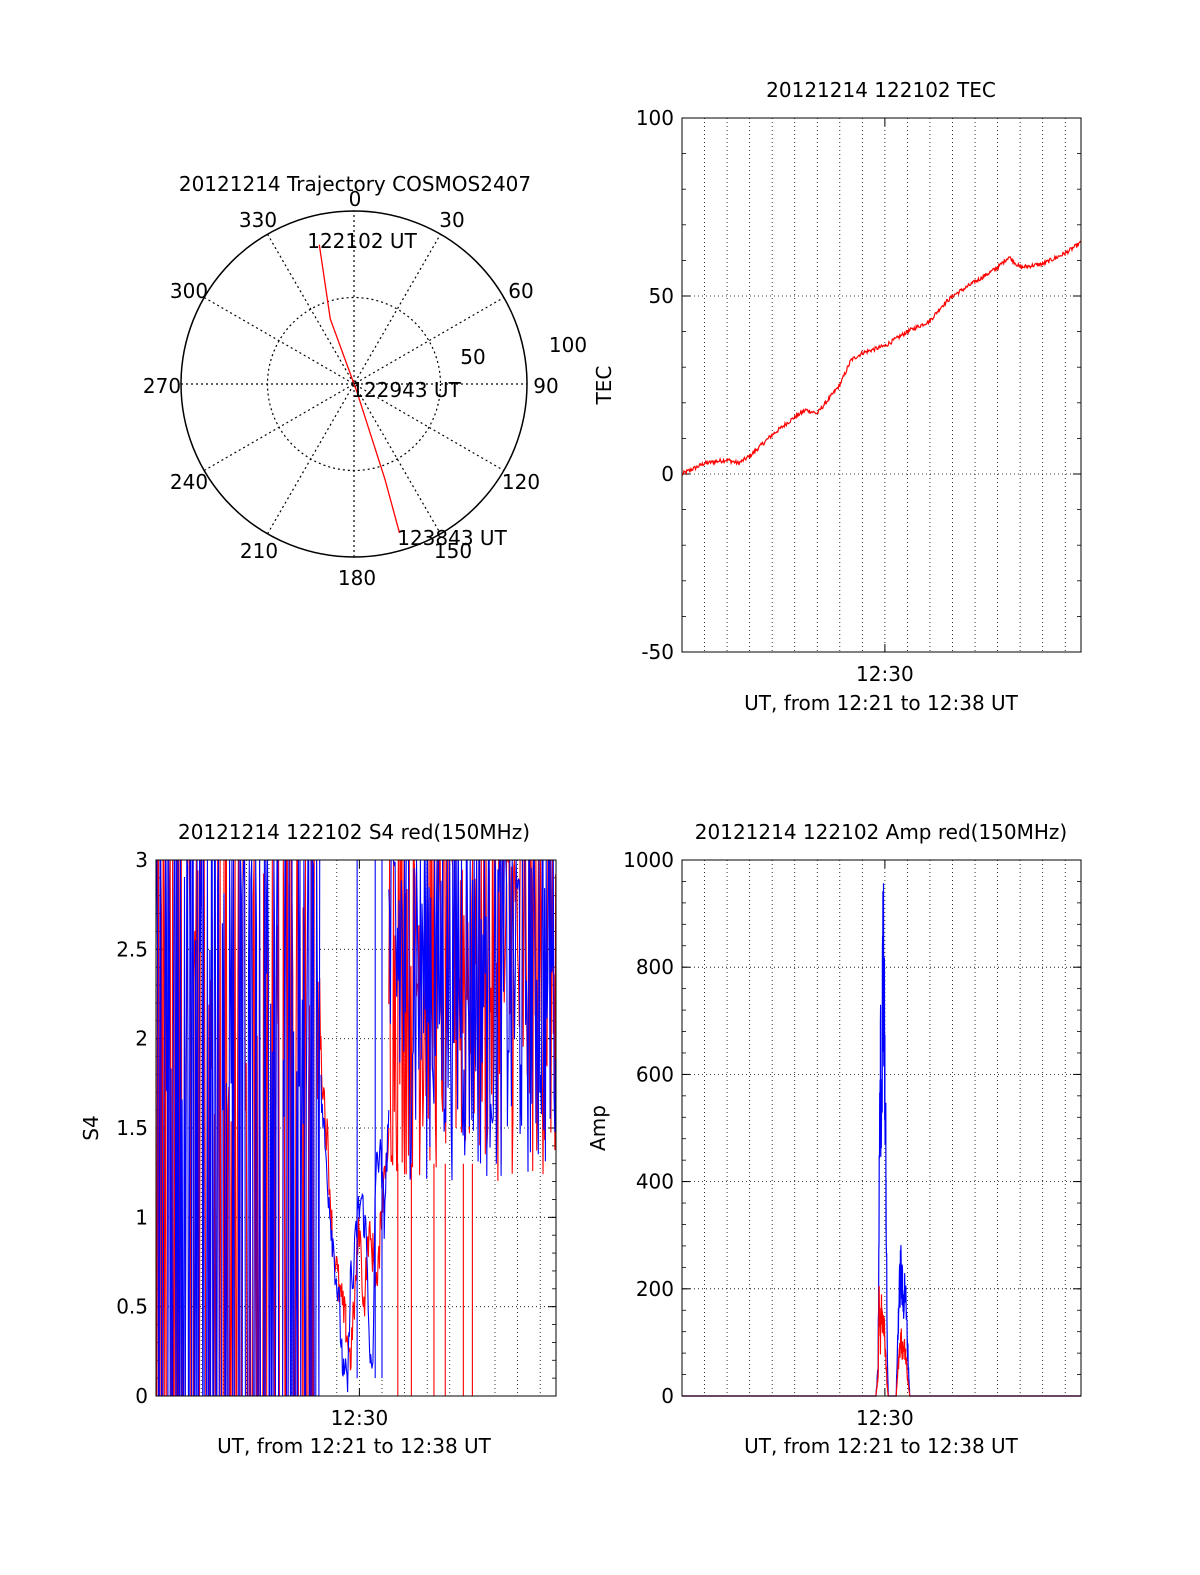  I want to click on amp-grid, so click(881, 1128).